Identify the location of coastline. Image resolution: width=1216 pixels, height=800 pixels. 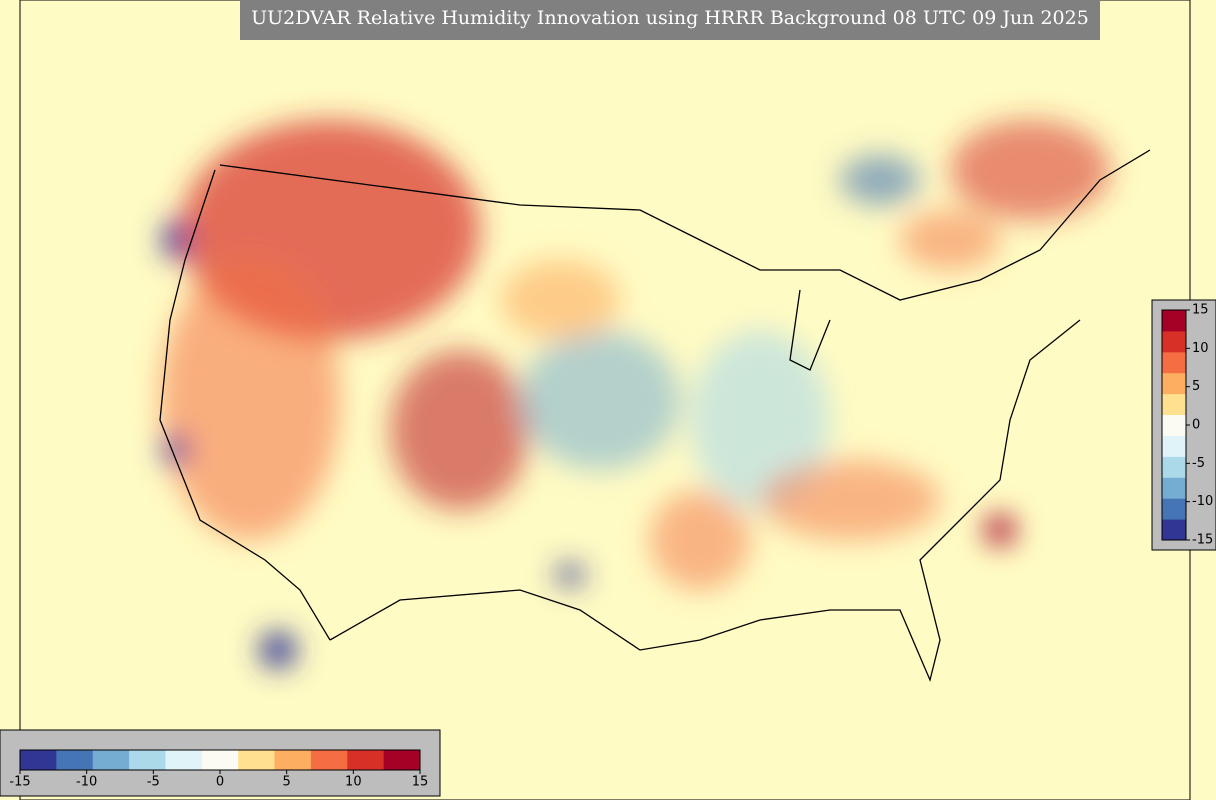
(245, 405).